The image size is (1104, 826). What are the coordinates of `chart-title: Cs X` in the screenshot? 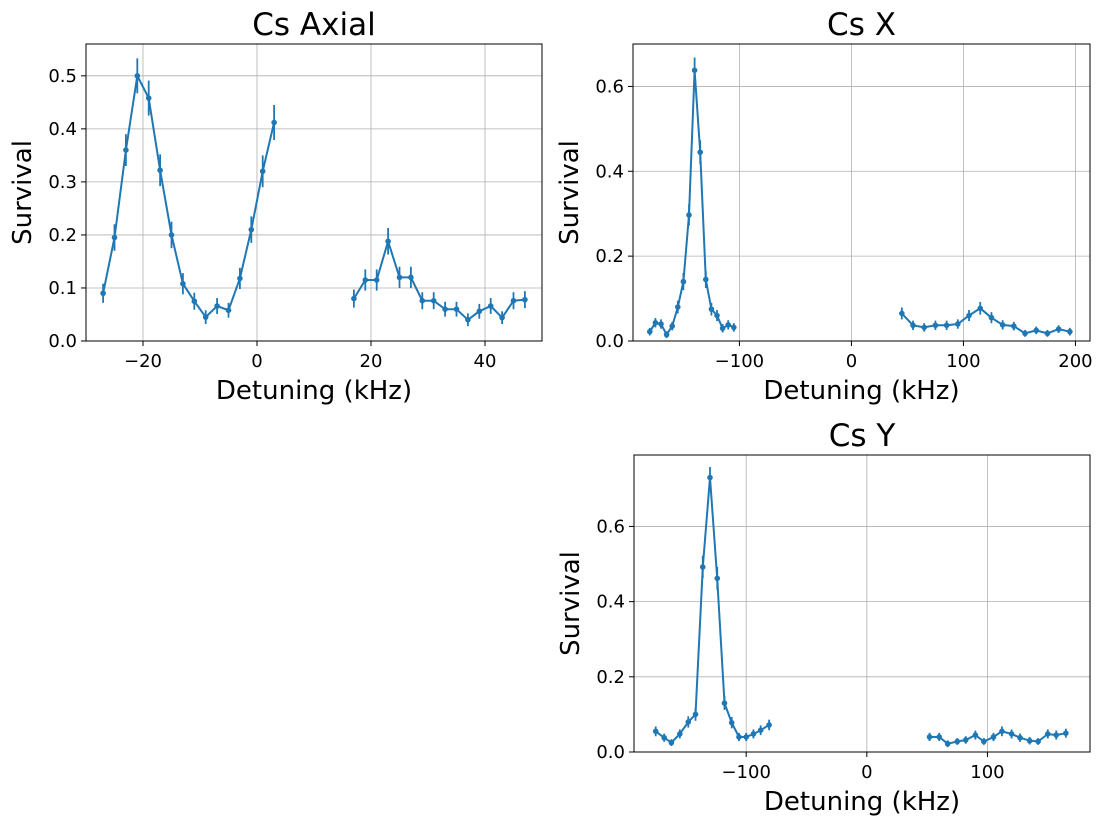 It's located at (861, 25).